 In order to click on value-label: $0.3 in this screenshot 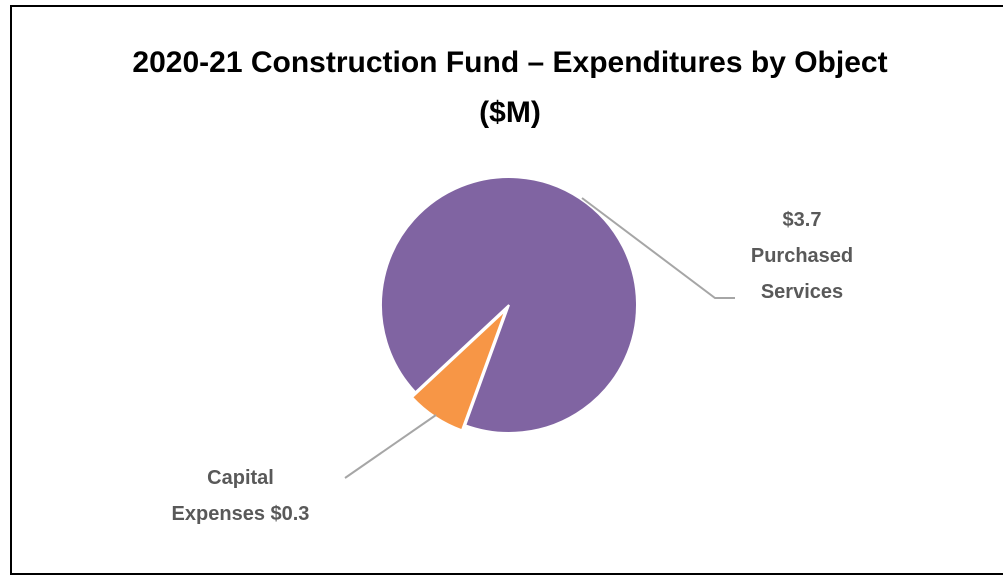, I will do `click(290, 514)`.